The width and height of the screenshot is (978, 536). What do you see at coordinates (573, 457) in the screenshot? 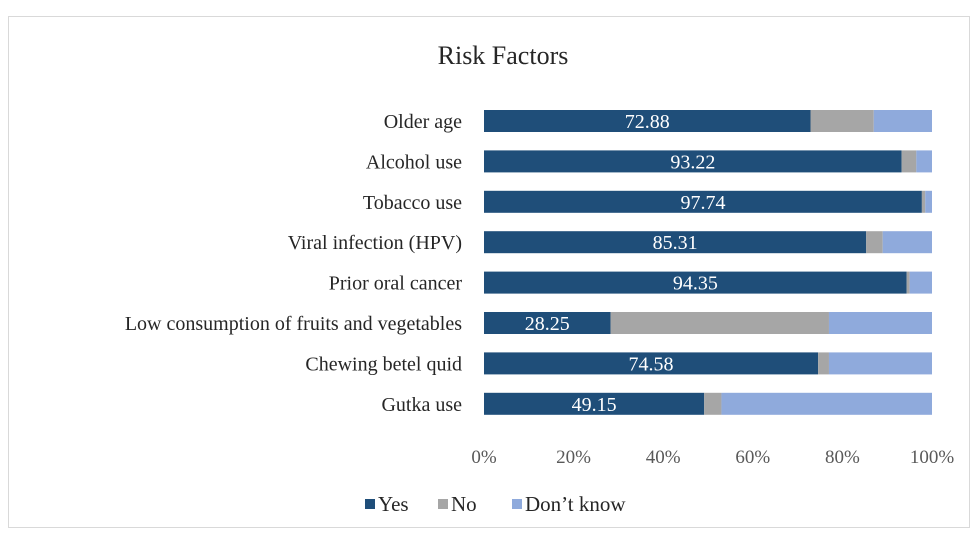
I see `x-tick-label: 20%` at bounding box center [573, 457].